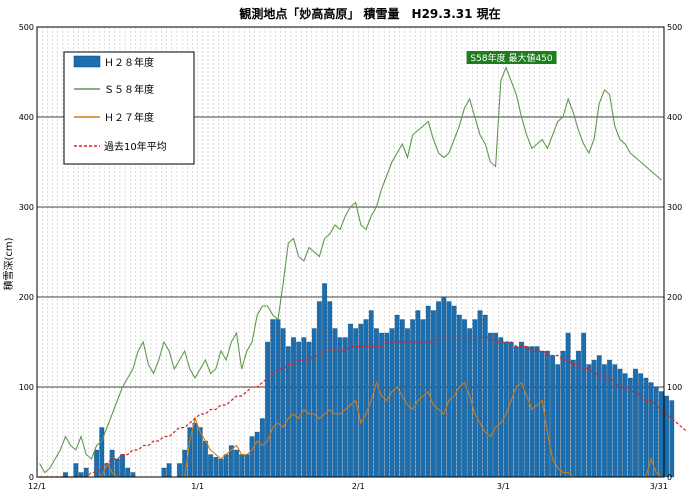  Describe the element at coordinates (674, 387) in the screenshot. I see `y-tick-label-right: 100` at that location.